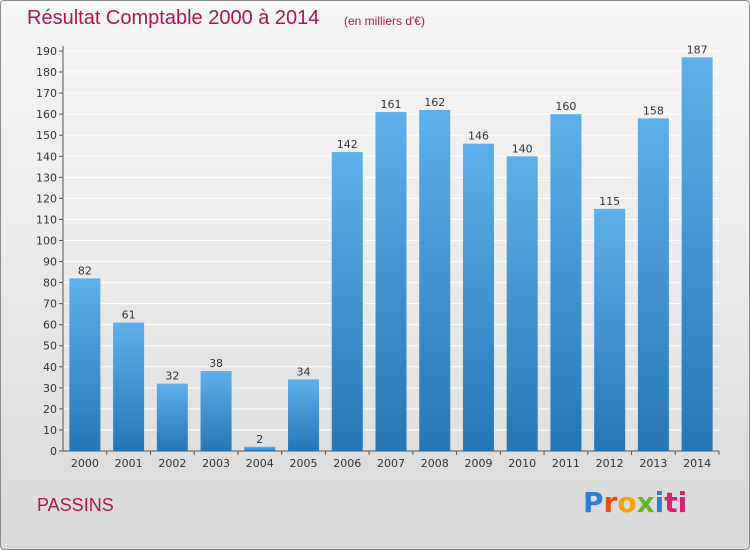 The width and height of the screenshot is (750, 550). What do you see at coordinates (478, 297) in the screenshot?
I see `bar-2009` at bounding box center [478, 297].